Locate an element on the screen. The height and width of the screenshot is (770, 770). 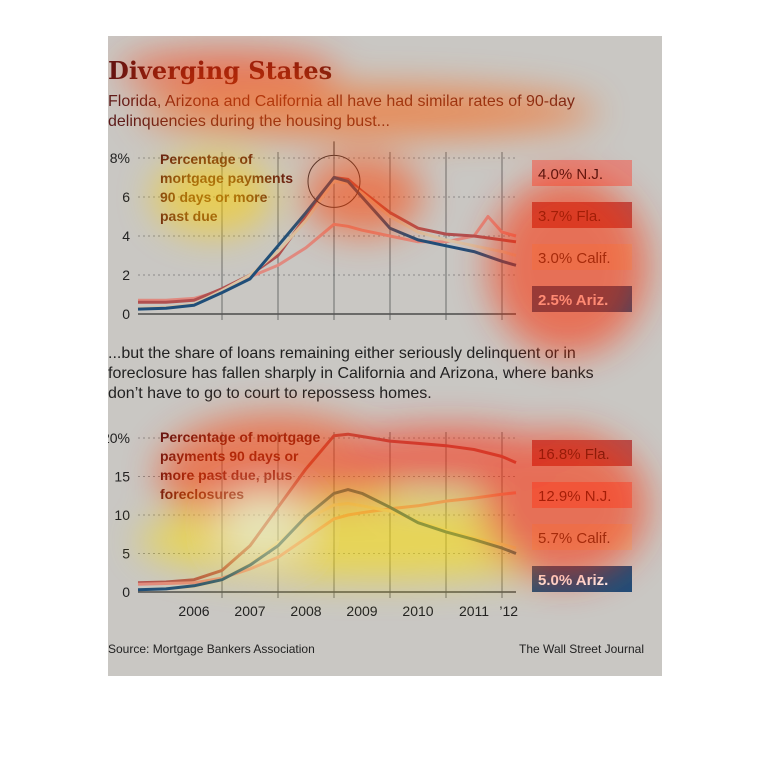
x-tick-label: 2010 is located at coordinates (417, 611).